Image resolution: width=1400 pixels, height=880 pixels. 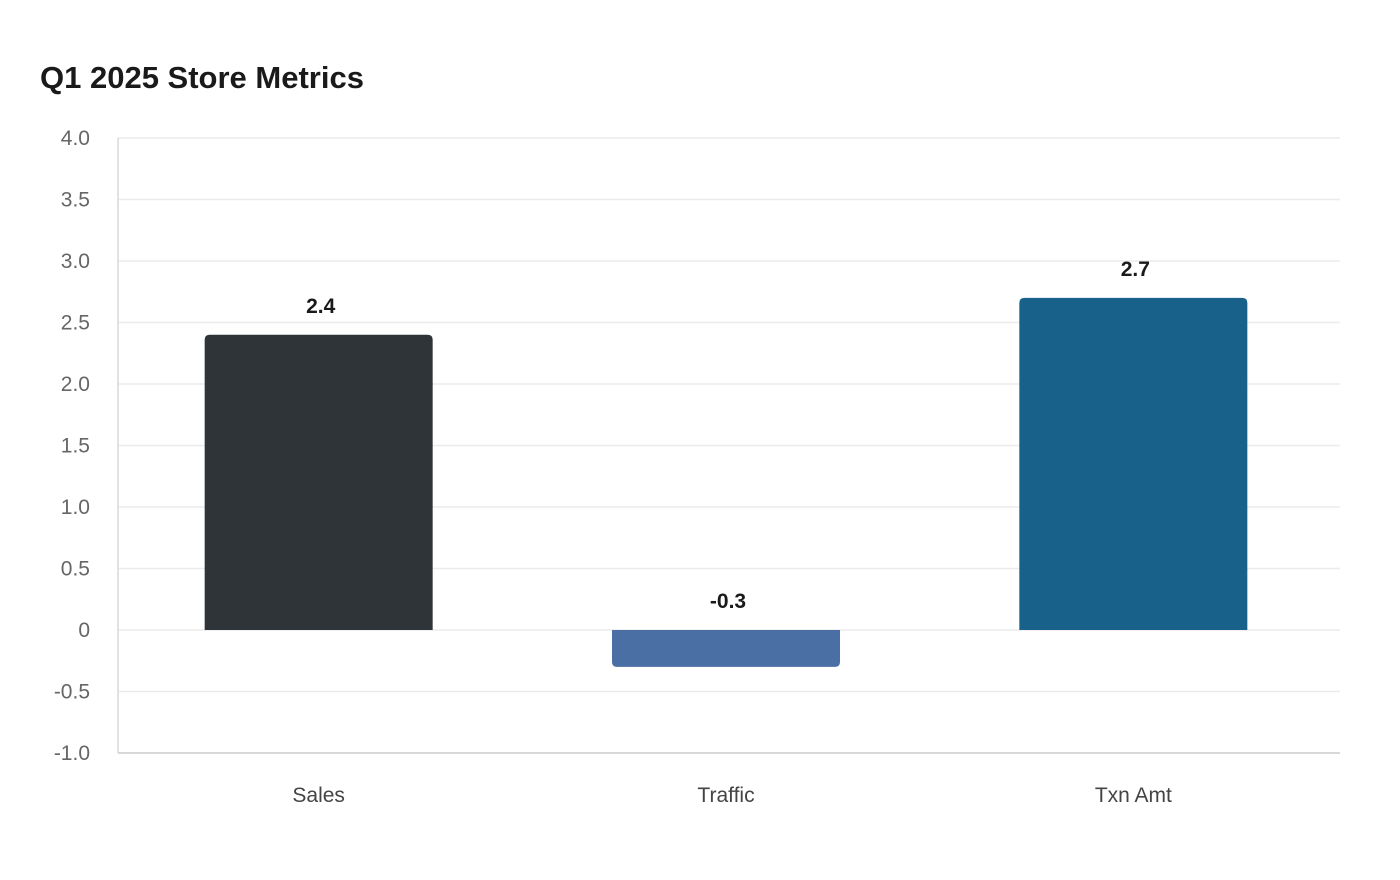 What do you see at coordinates (75, 323) in the screenshot?
I see `y-tick-label: 2.5` at bounding box center [75, 323].